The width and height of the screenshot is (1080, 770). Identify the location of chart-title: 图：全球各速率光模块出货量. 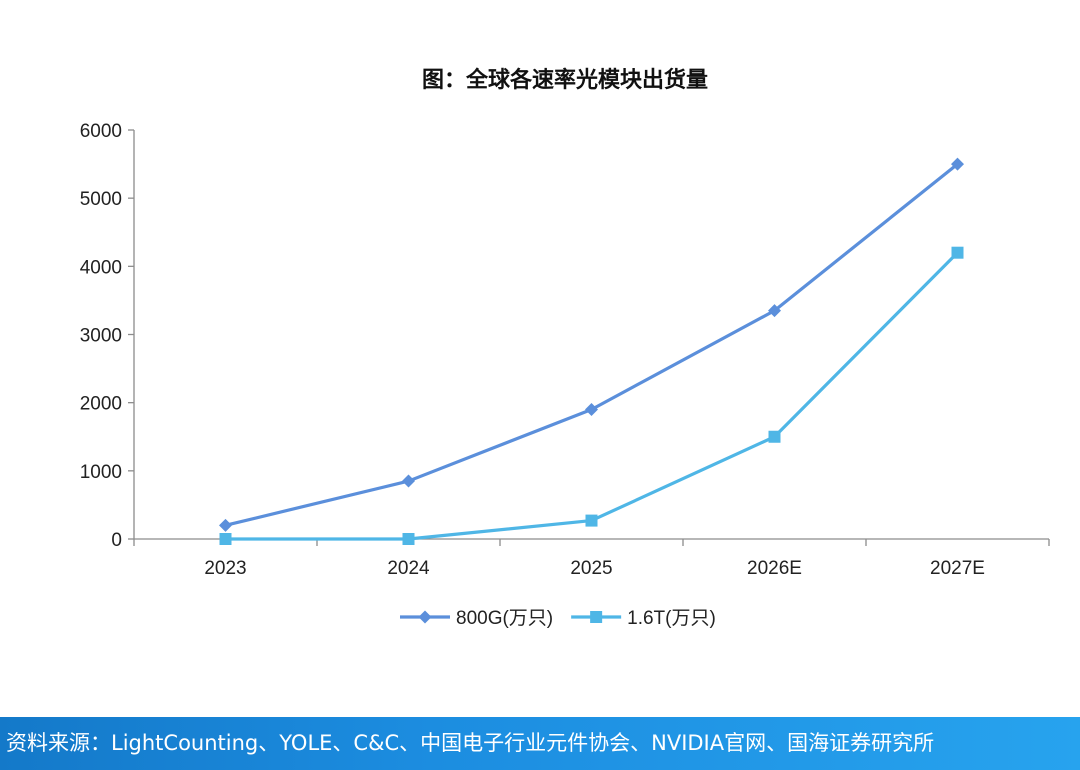
(564, 80).